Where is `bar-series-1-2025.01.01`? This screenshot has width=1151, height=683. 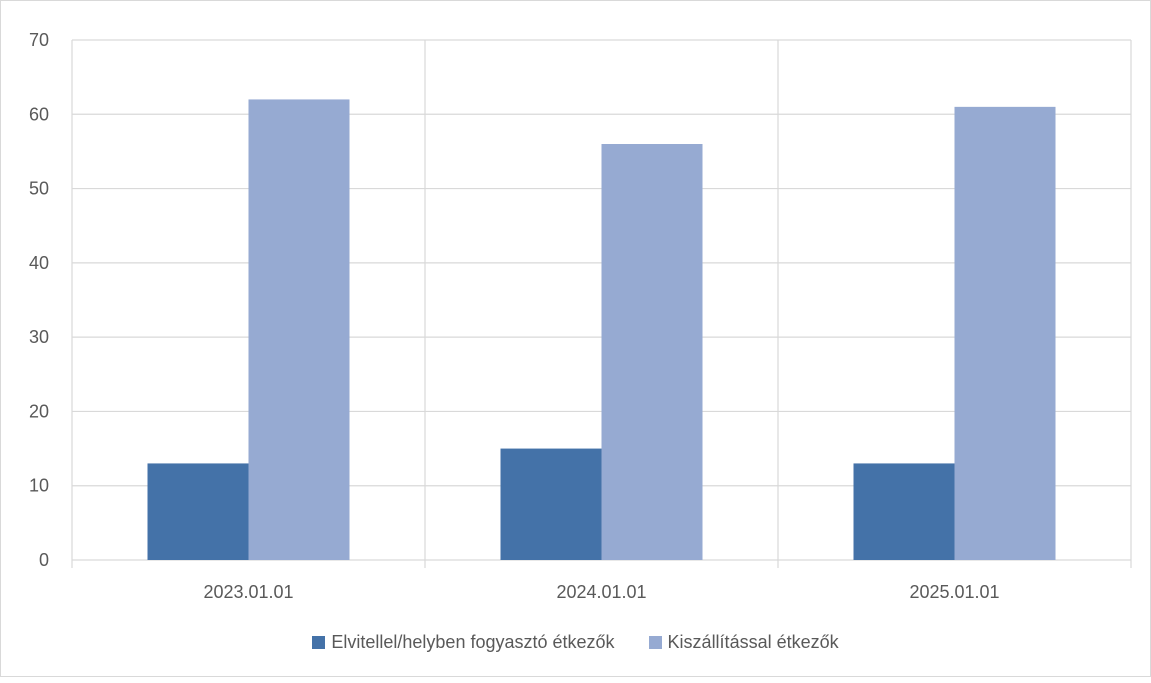 bar-series-1-2025.01.01 is located at coordinates (904, 511).